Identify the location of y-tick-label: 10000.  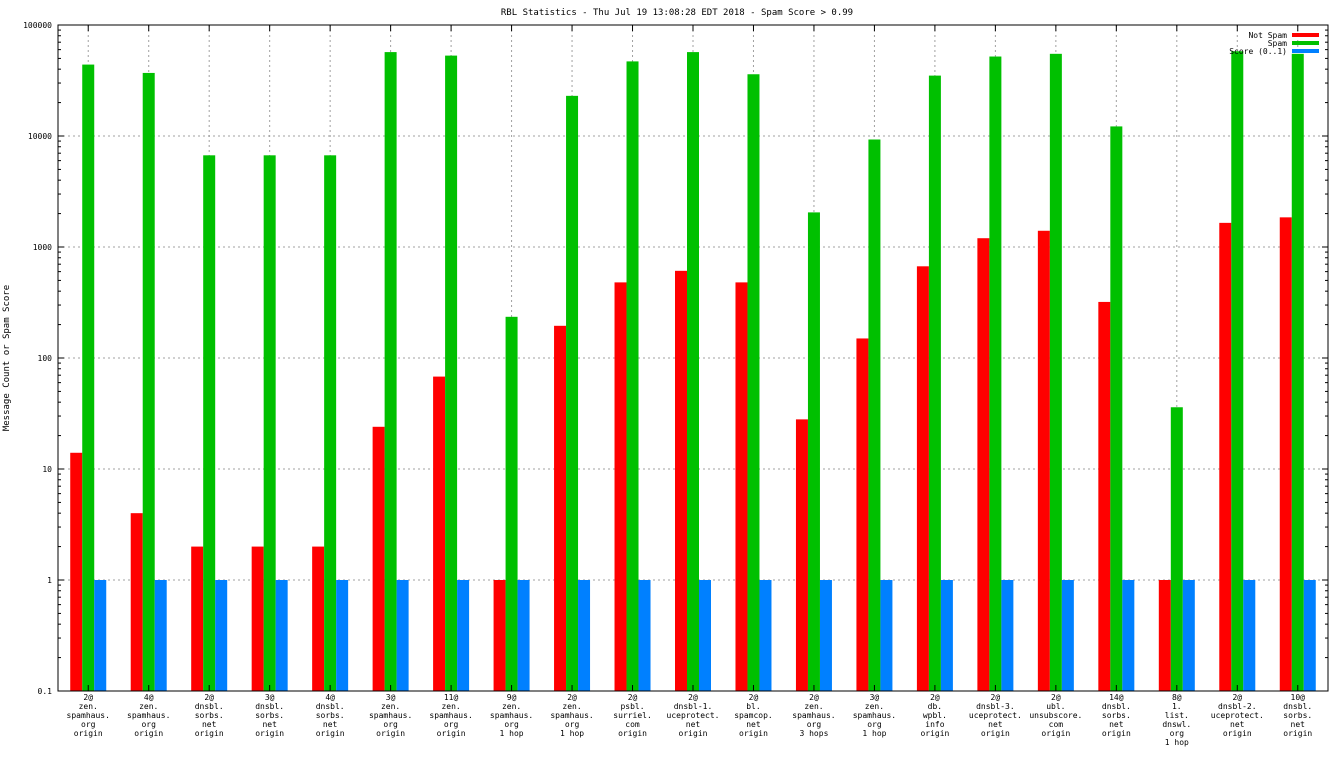
(40, 136).